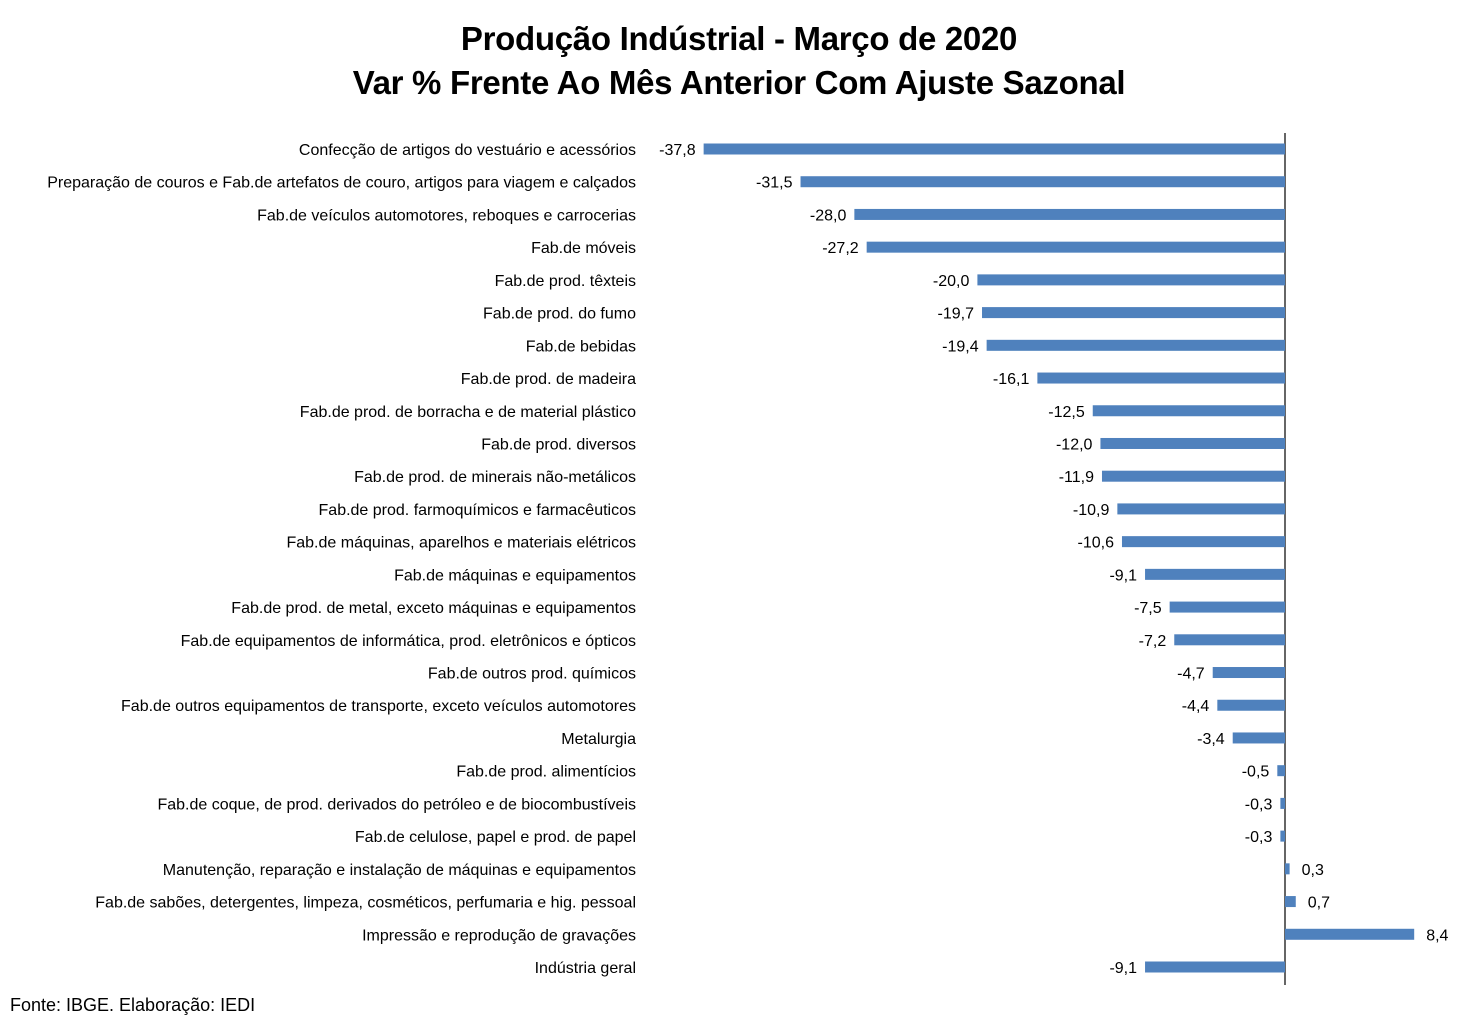 The width and height of the screenshot is (1478, 1022). Describe the element at coordinates (1091, 510) in the screenshot. I see `value-label: -10,9` at that location.